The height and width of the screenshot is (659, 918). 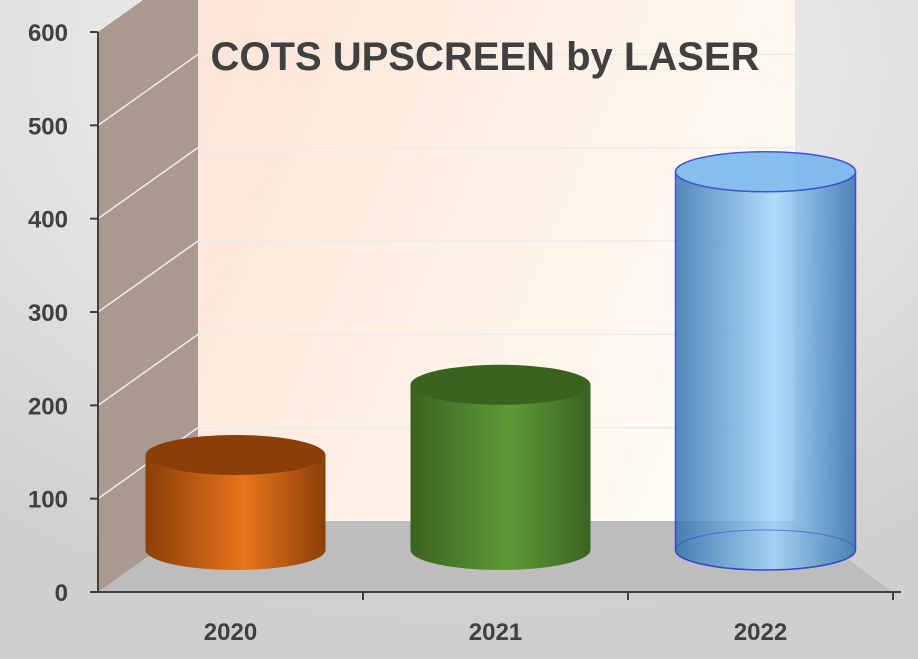 I want to click on bar-2020, so click(x=235, y=502).